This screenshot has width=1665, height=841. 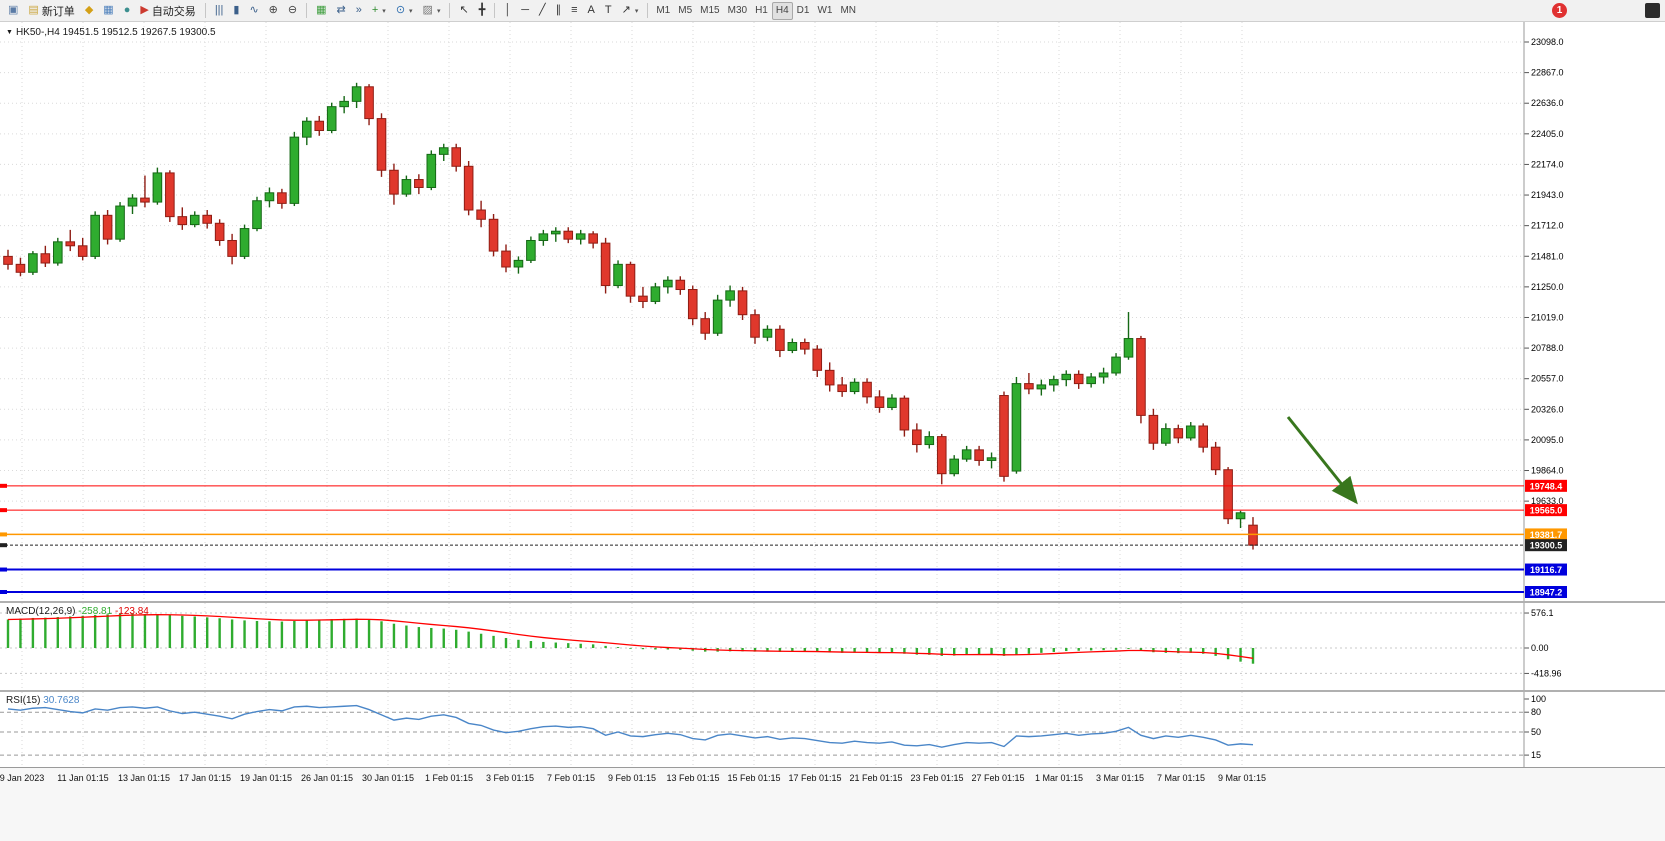 I want to click on price-badge-label: 19565.0, so click(x=1546, y=511).